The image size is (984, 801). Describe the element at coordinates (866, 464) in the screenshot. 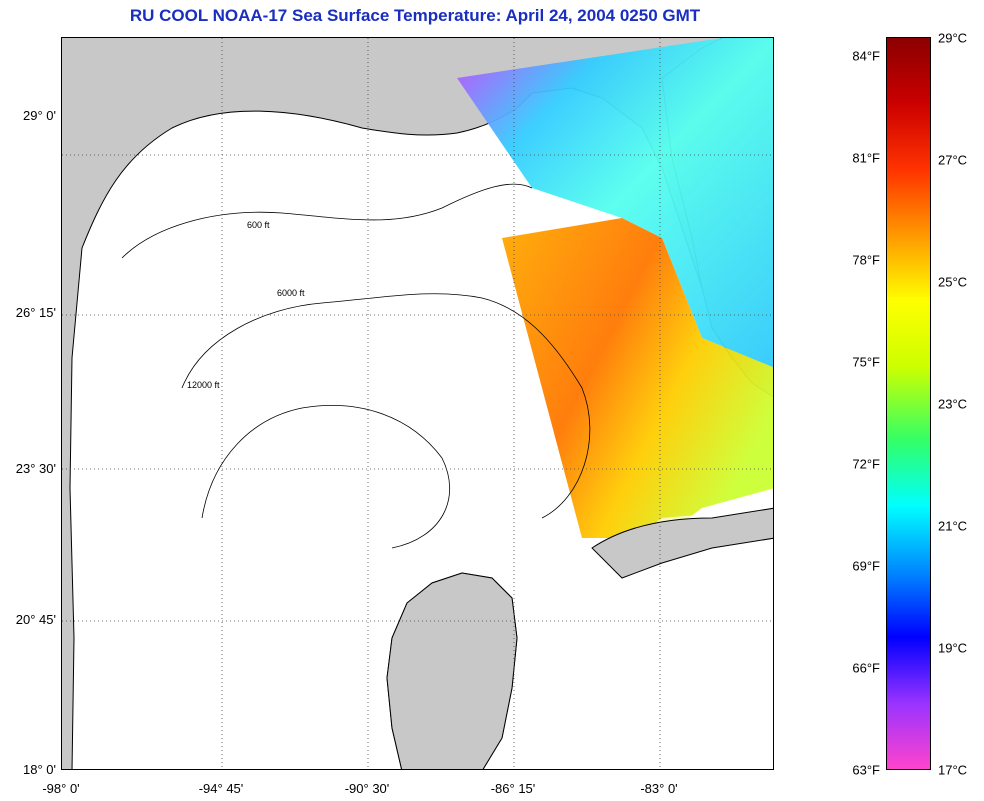

I see `colorbar-f-72: 72°F` at that location.